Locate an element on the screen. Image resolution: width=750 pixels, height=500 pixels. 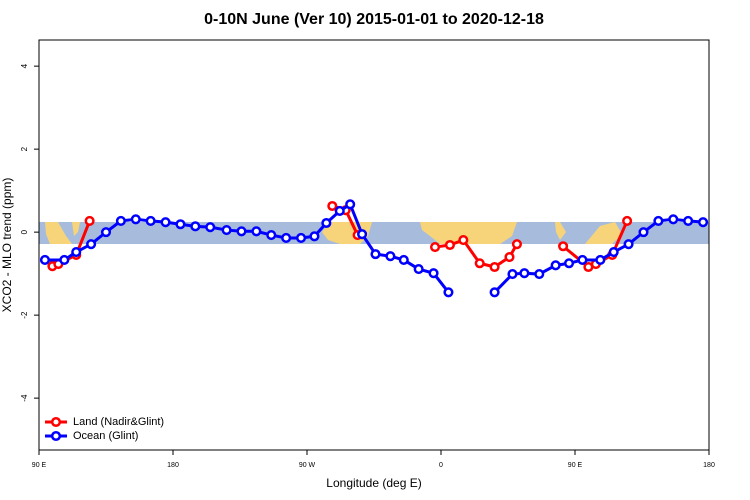
y-tick-label: 2 is located at coordinates (24, 148).